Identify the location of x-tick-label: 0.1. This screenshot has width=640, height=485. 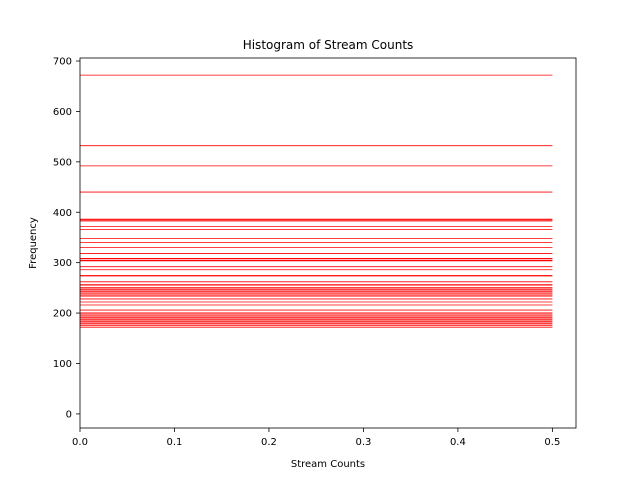
(175, 442).